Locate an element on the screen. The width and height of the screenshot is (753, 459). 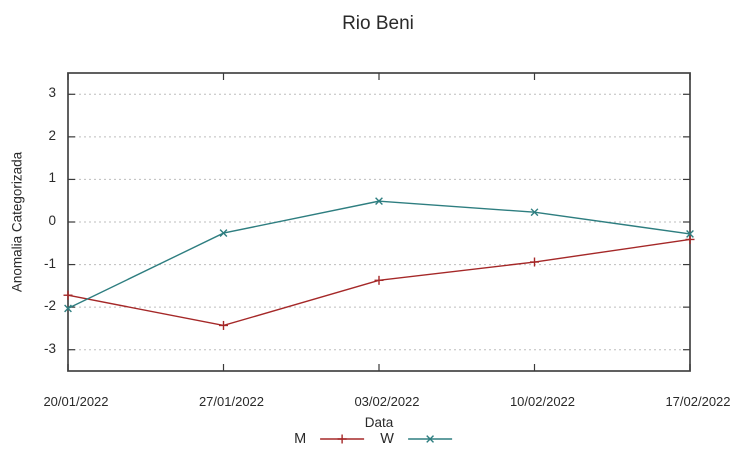
y-tick-label: 0 is located at coordinates (52, 220).